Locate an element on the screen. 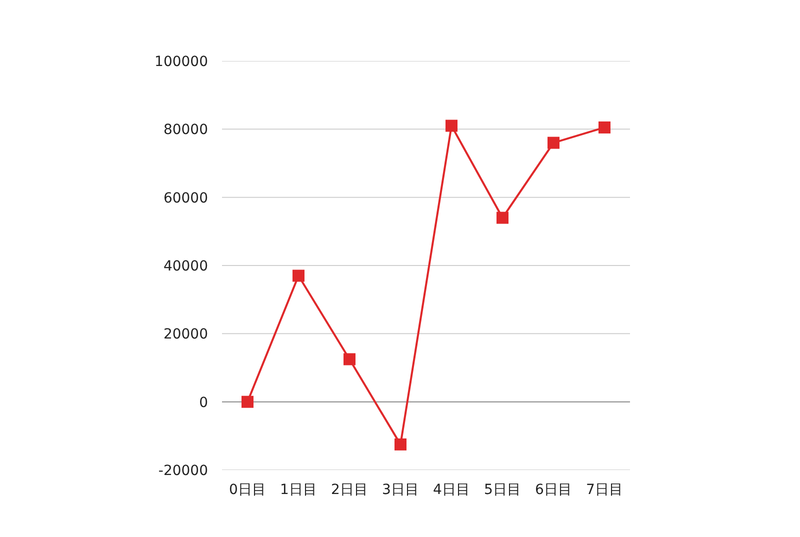 The image size is (800, 537). x-tick-label: 2日目 is located at coordinates (349, 490).